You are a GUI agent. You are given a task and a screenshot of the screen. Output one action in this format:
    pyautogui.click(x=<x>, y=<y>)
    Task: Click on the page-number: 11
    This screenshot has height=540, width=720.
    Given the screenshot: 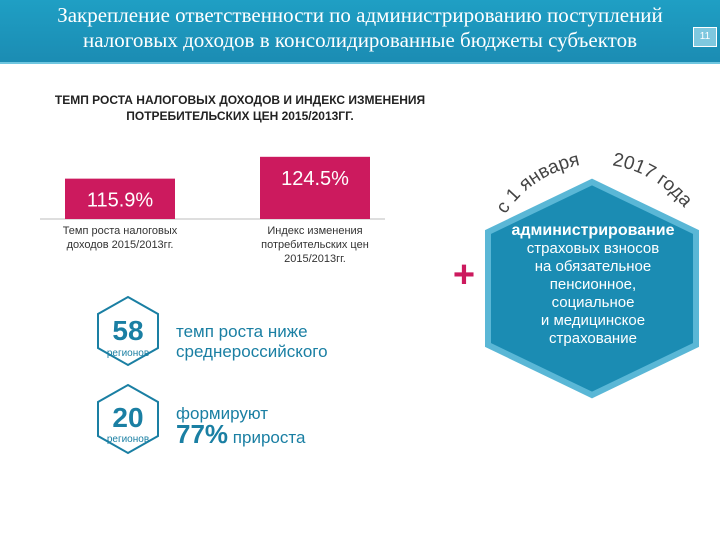 What is the action you would take?
    pyautogui.click(x=705, y=37)
    